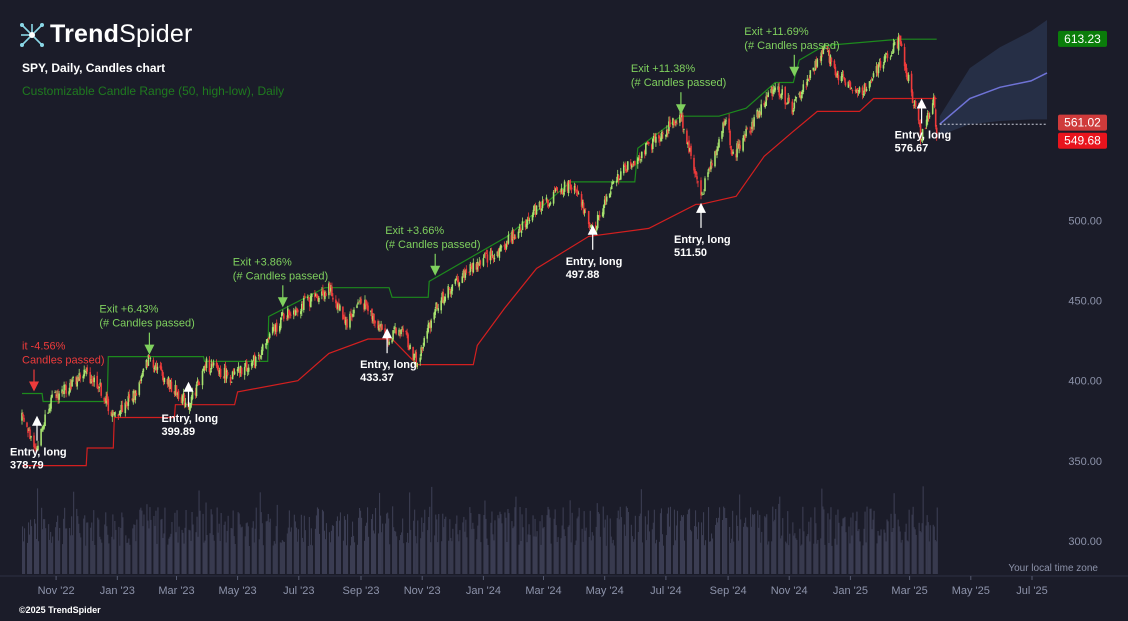  What do you see at coordinates (1085, 462) in the screenshot?
I see `price-axis-tick: 350.00` at bounding box center [1085, 462].